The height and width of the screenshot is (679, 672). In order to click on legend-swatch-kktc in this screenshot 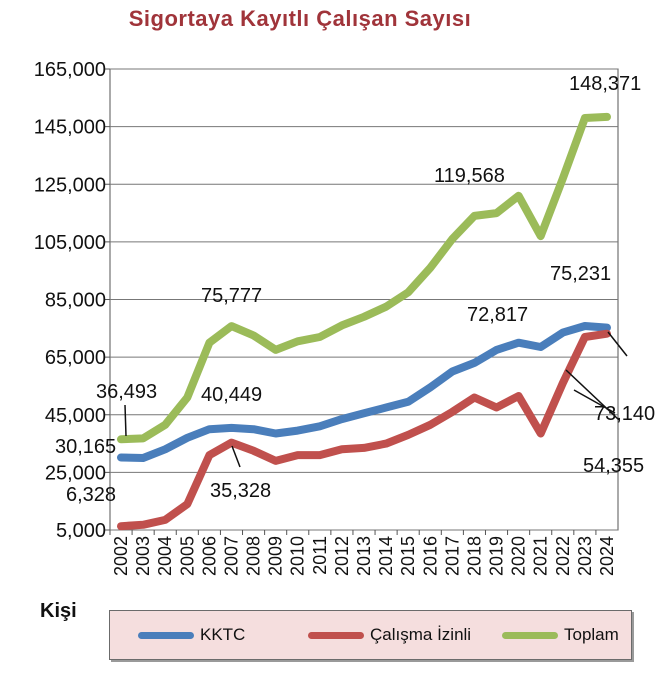, I will do `click(166, 635)`.